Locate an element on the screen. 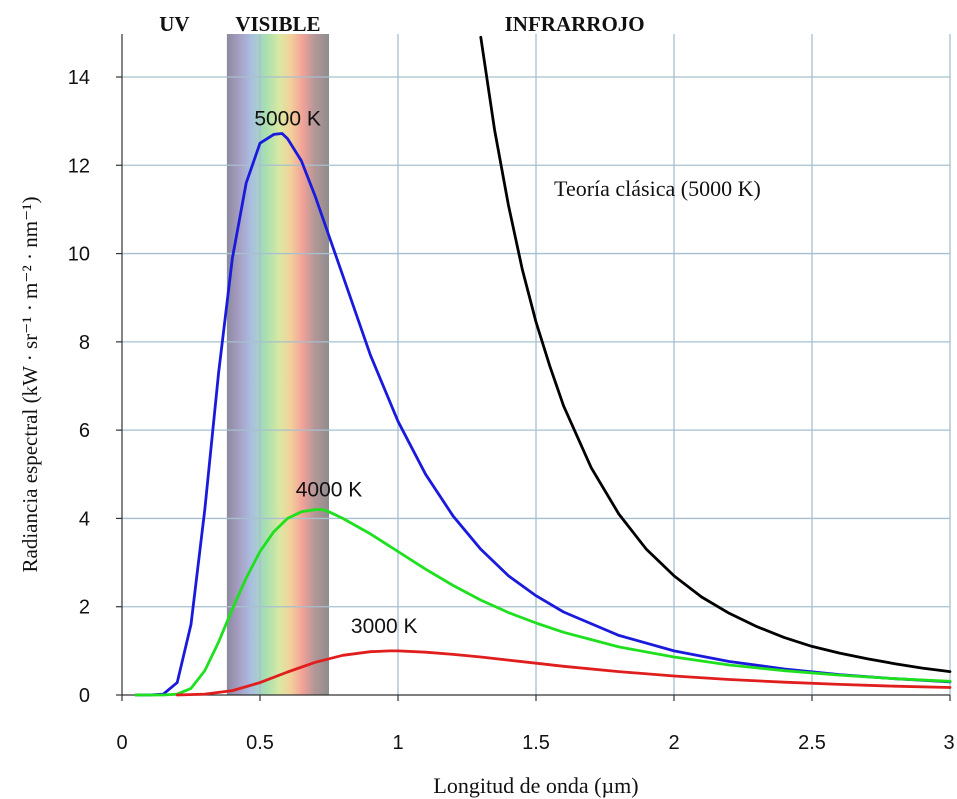  curve-label: 5000 K is located at coordinates (287, 119).